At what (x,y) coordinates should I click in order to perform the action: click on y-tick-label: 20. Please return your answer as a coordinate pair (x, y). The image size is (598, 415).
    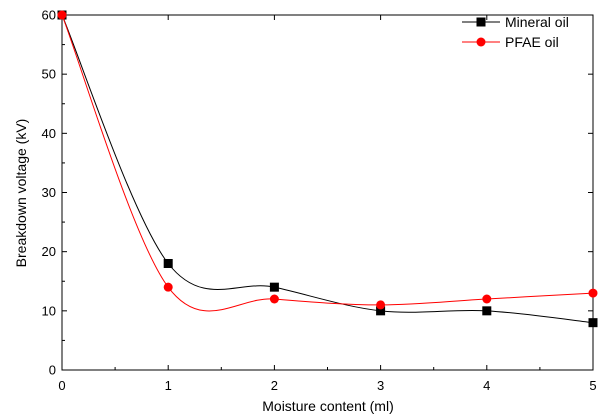
    Looking at the image, I should click on (49, 251).